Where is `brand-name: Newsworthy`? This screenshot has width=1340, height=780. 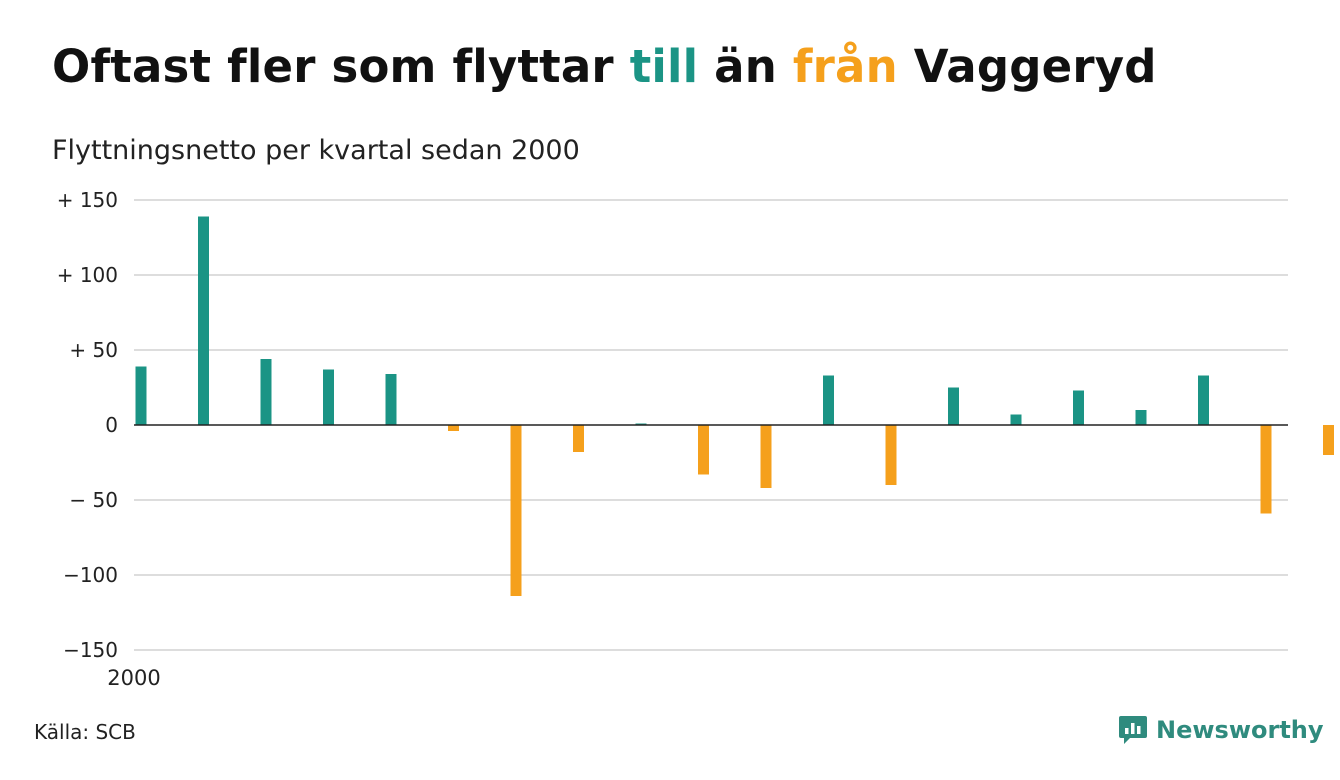
brand-name: Newsworthy is located at coordinates (1240, 730).